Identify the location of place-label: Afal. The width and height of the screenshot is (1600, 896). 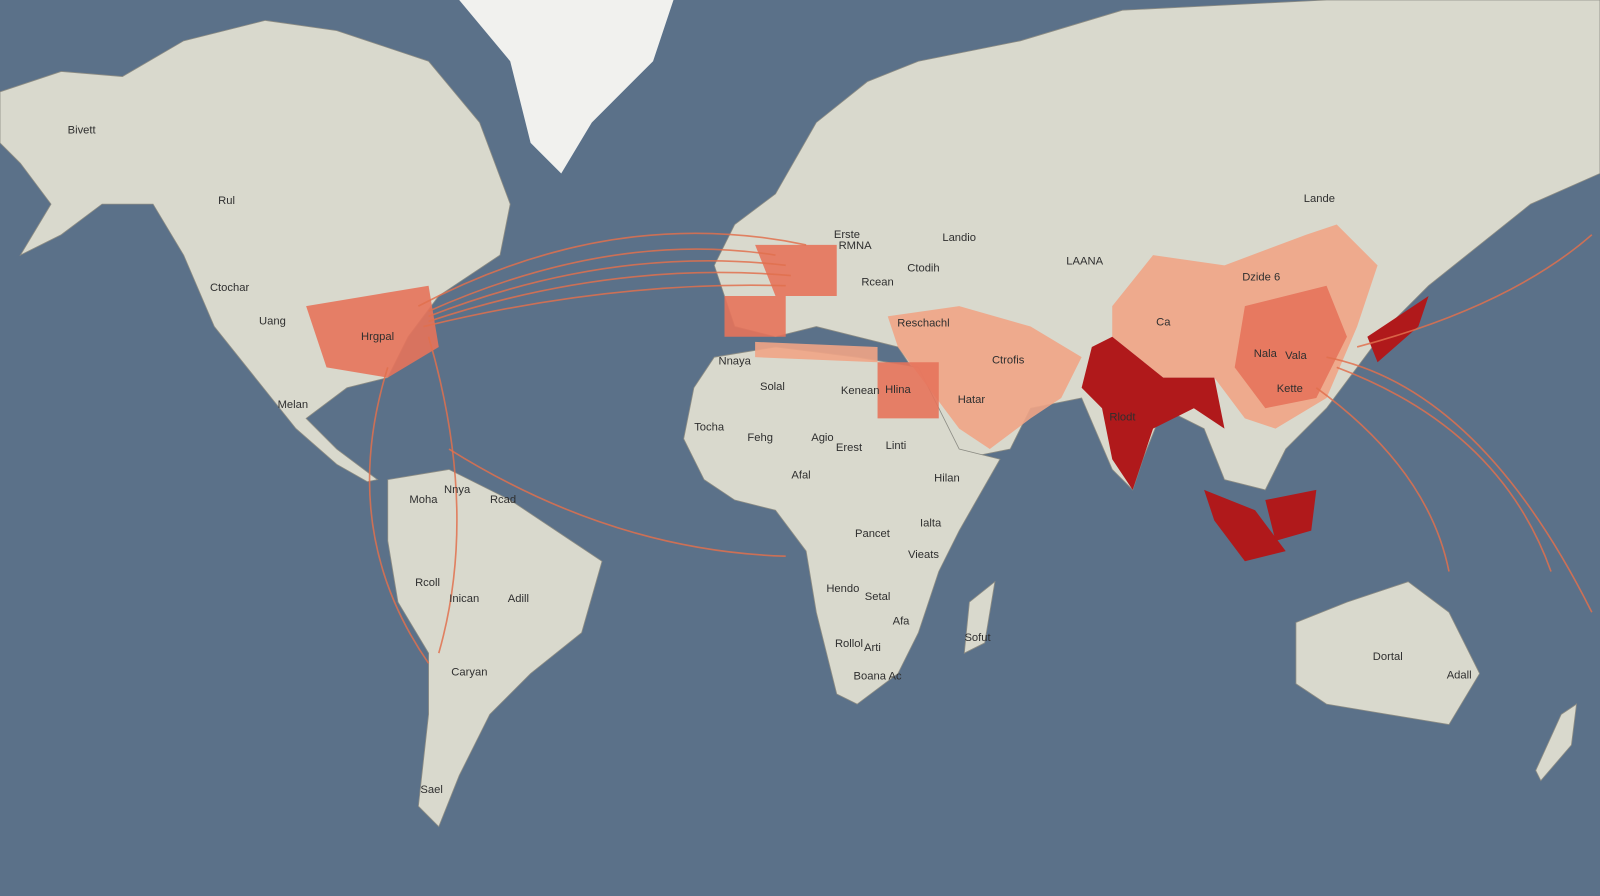
(800, 476).